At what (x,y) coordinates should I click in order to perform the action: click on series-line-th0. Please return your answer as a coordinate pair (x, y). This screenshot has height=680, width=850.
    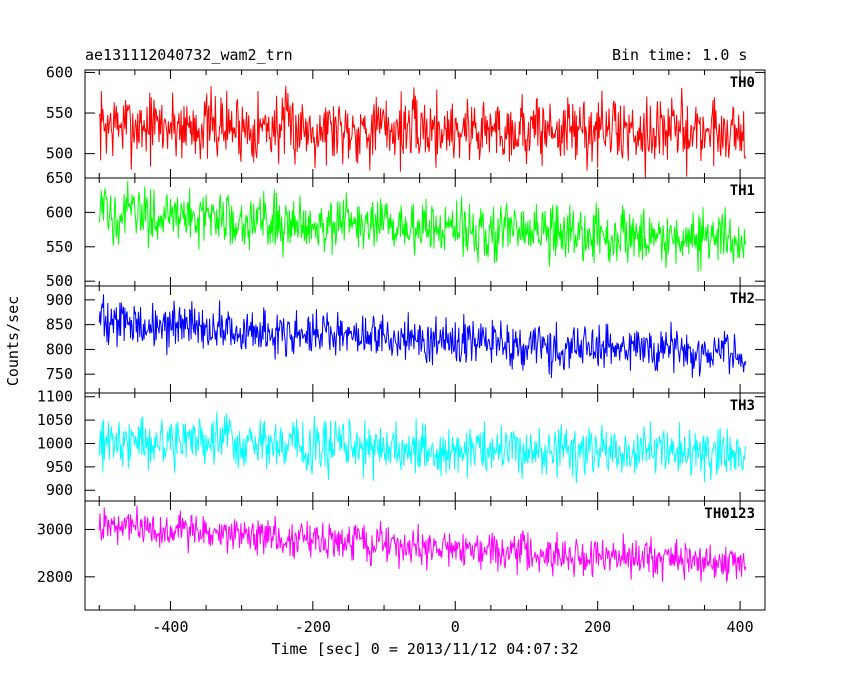
    Looking at the image, I should click on (422, 131).